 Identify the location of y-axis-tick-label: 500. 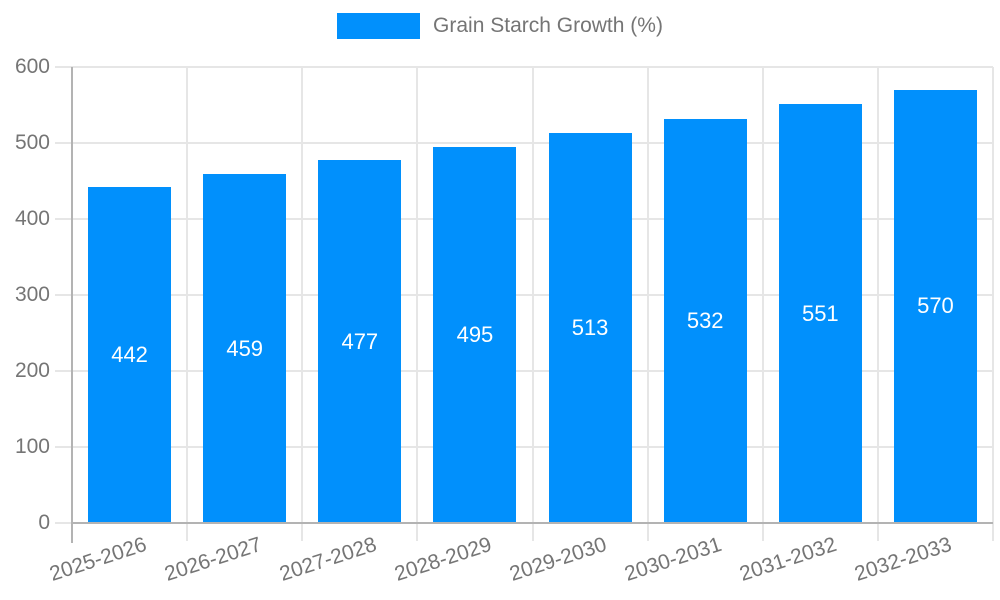
(32, 142).